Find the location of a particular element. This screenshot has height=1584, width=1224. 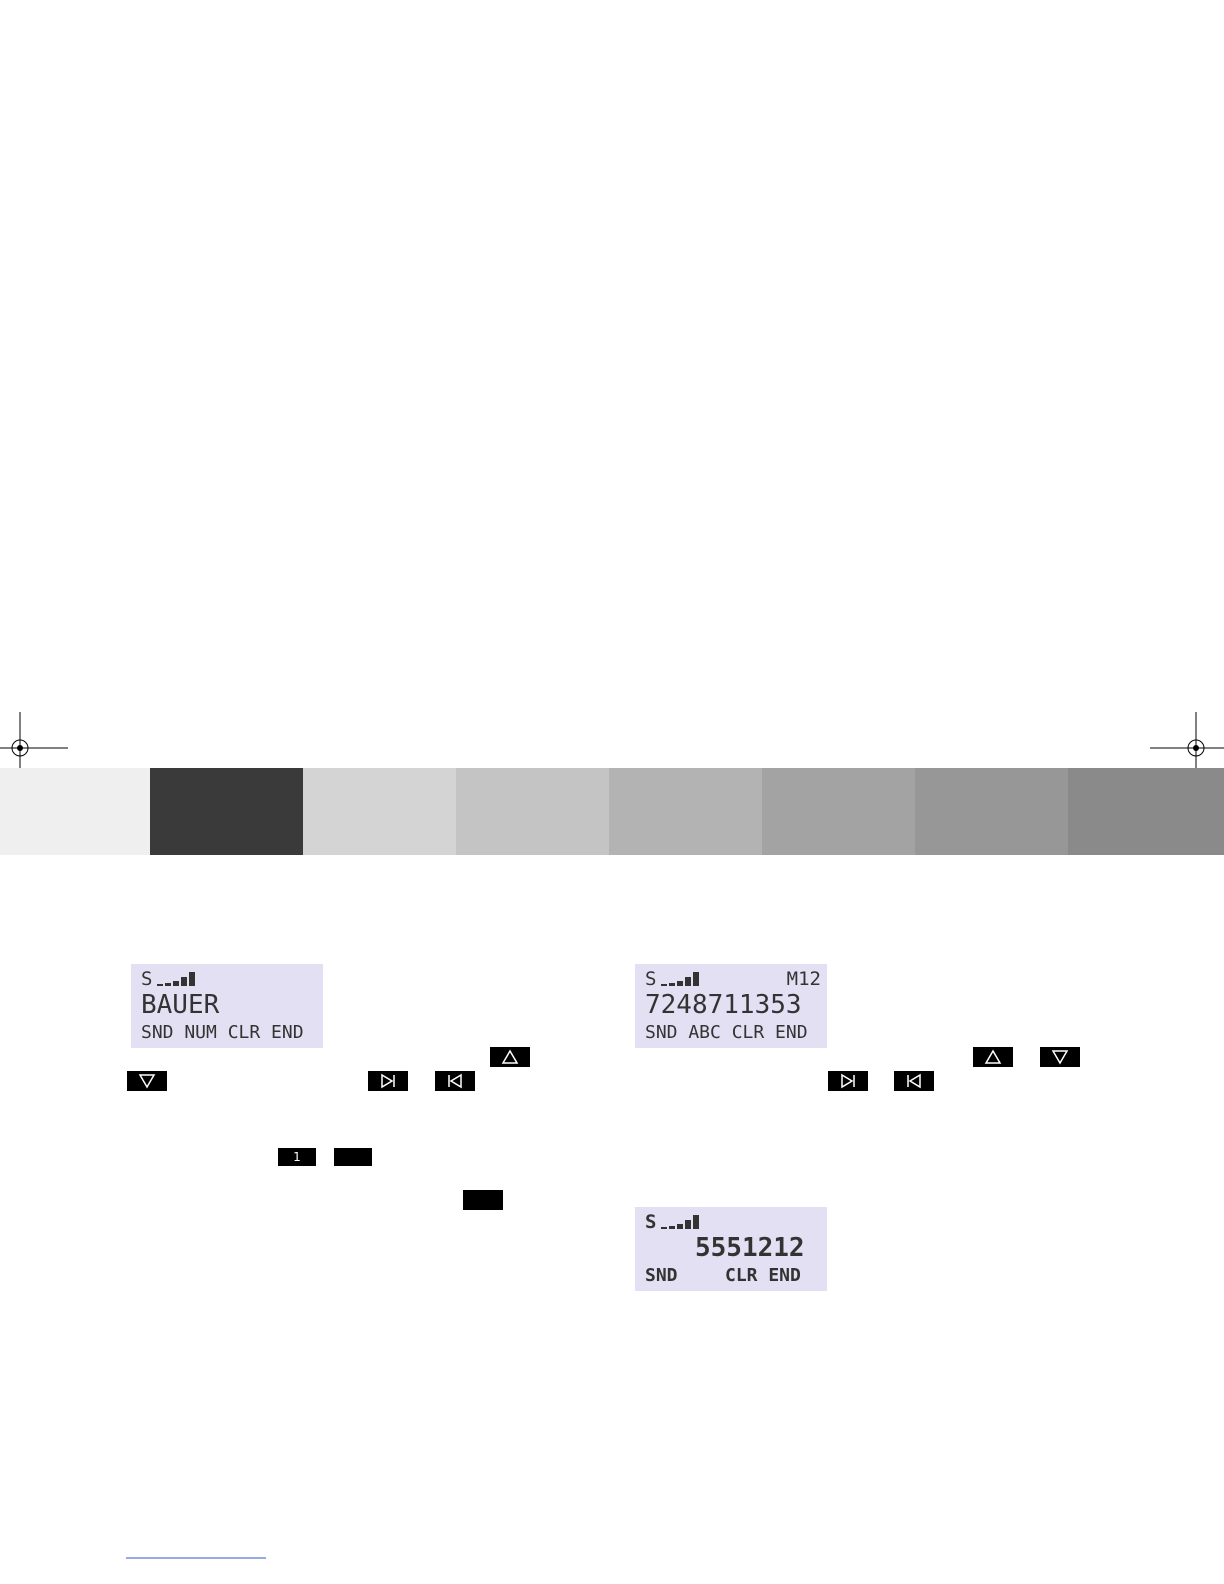

display: S M12 7248711353 SND ABC CLR END is located at coordinates (731, 1006).